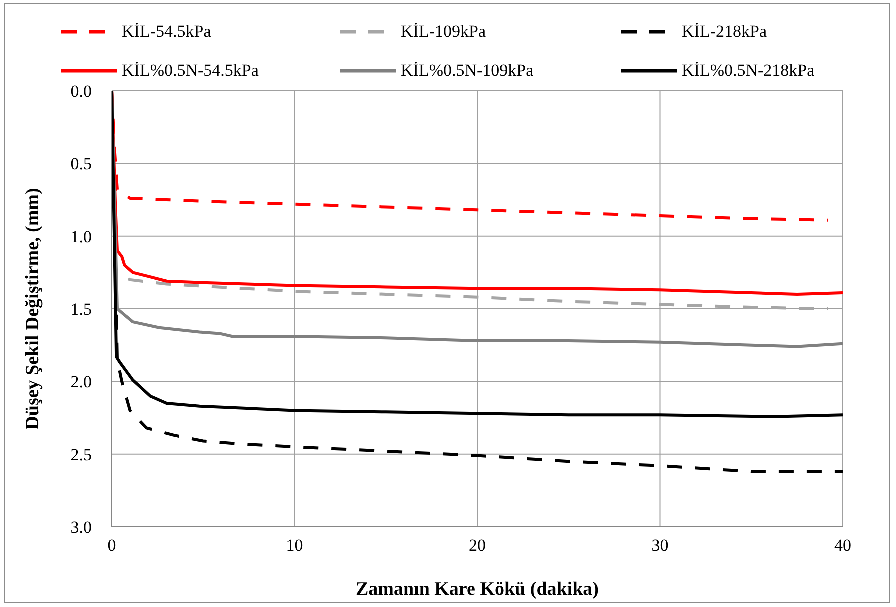 Image resolution: width=896 pixels, height=607 pixels. I want to click on legend-label: KİL-109kPa, so click(443, 32).